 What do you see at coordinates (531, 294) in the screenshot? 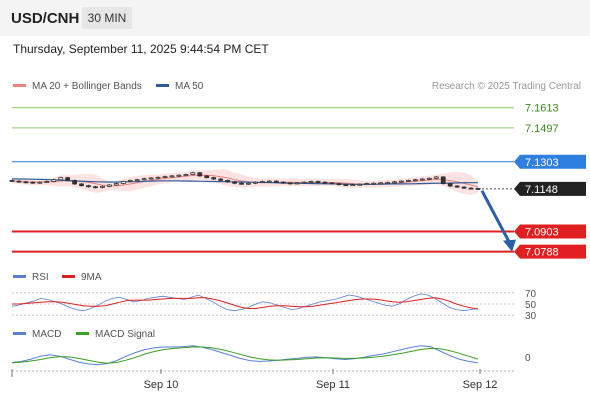
I see `rsi-tick-label: 70` at bounding box center [531, 294].